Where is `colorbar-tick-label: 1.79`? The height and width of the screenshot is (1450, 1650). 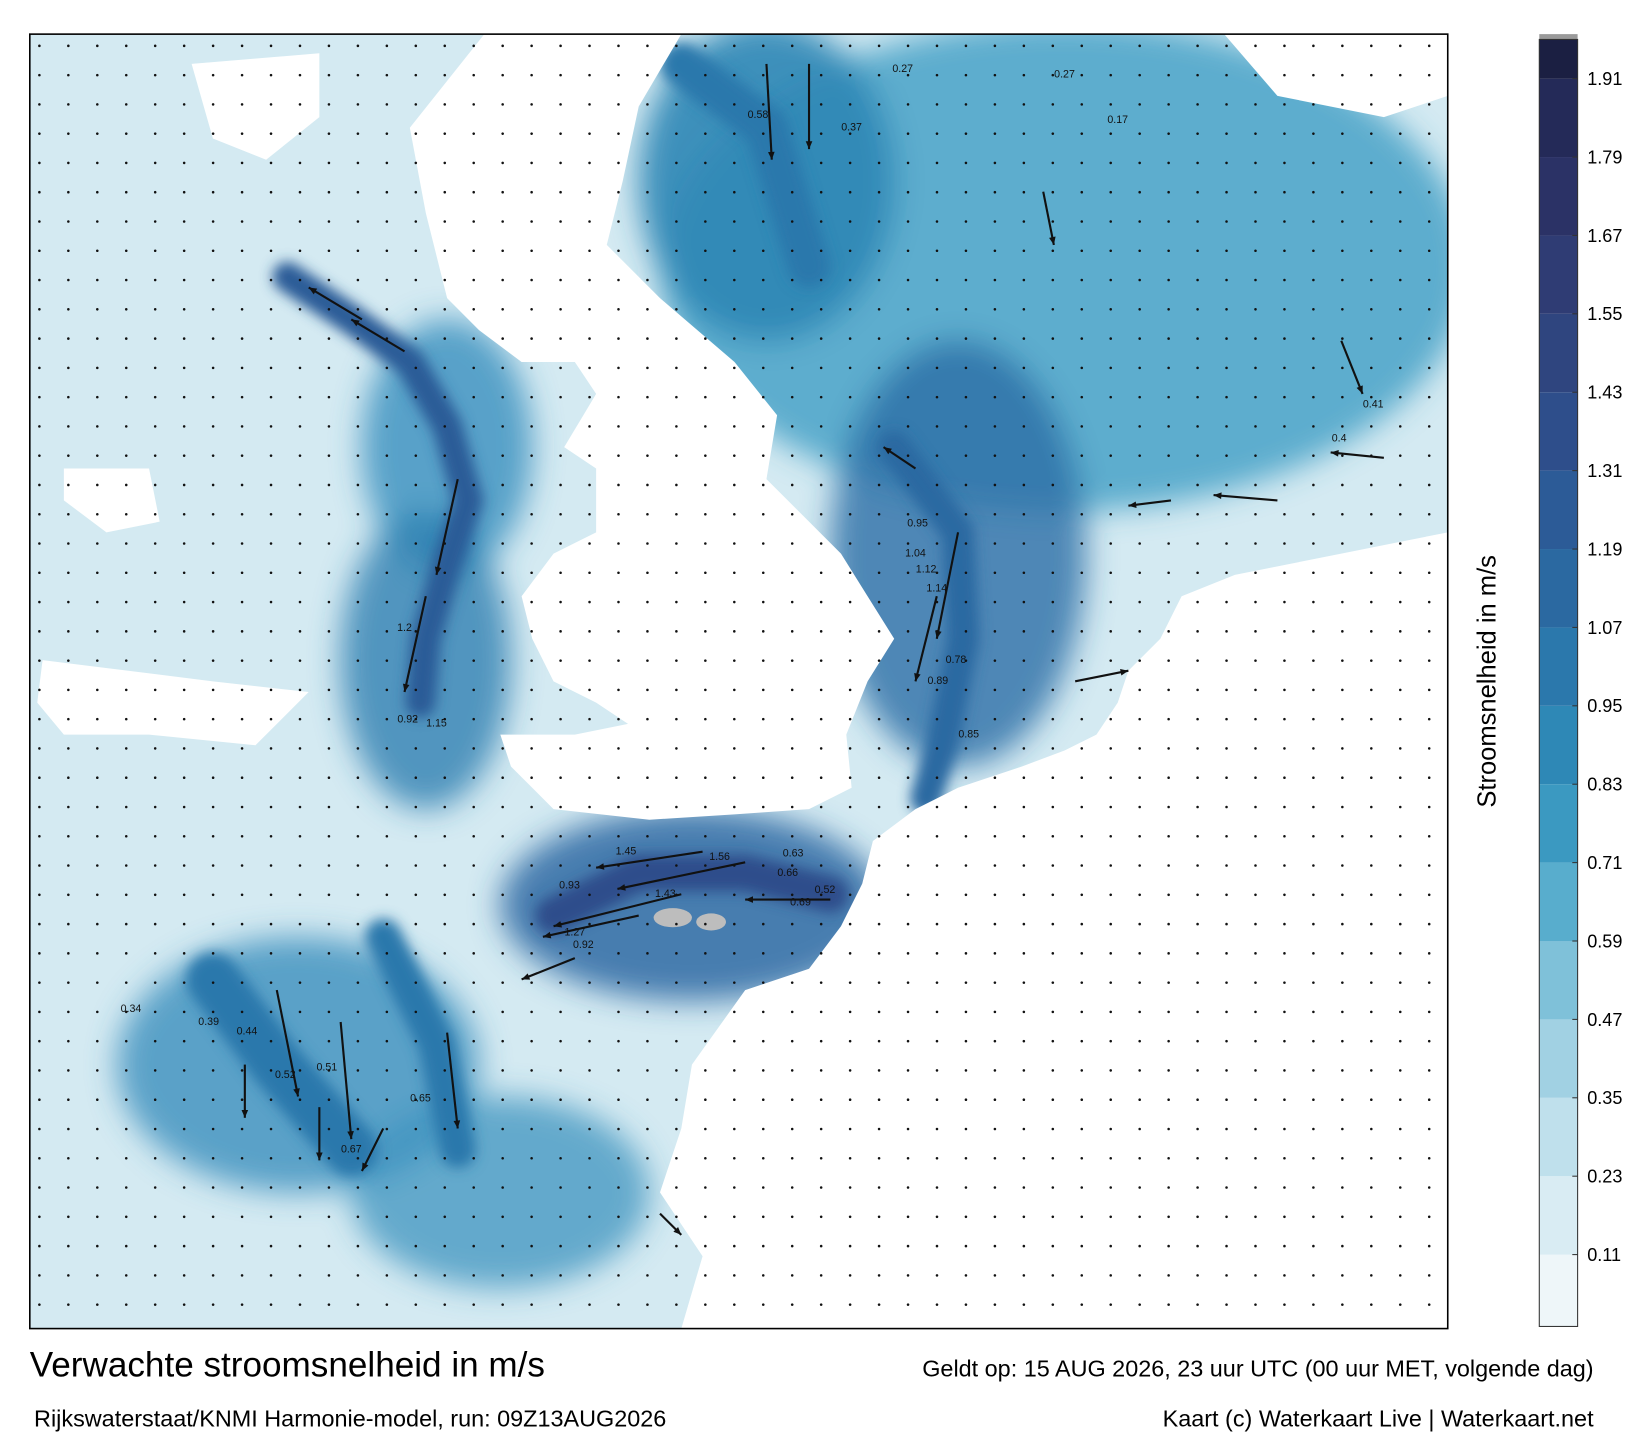 colorbar-tick-label: 1.79 is located at coordinates (1604, 157).